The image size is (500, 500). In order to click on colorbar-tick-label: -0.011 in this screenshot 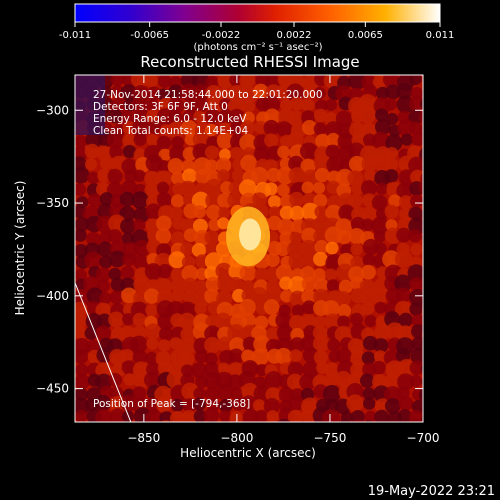, I will do `click(75, 35)`.